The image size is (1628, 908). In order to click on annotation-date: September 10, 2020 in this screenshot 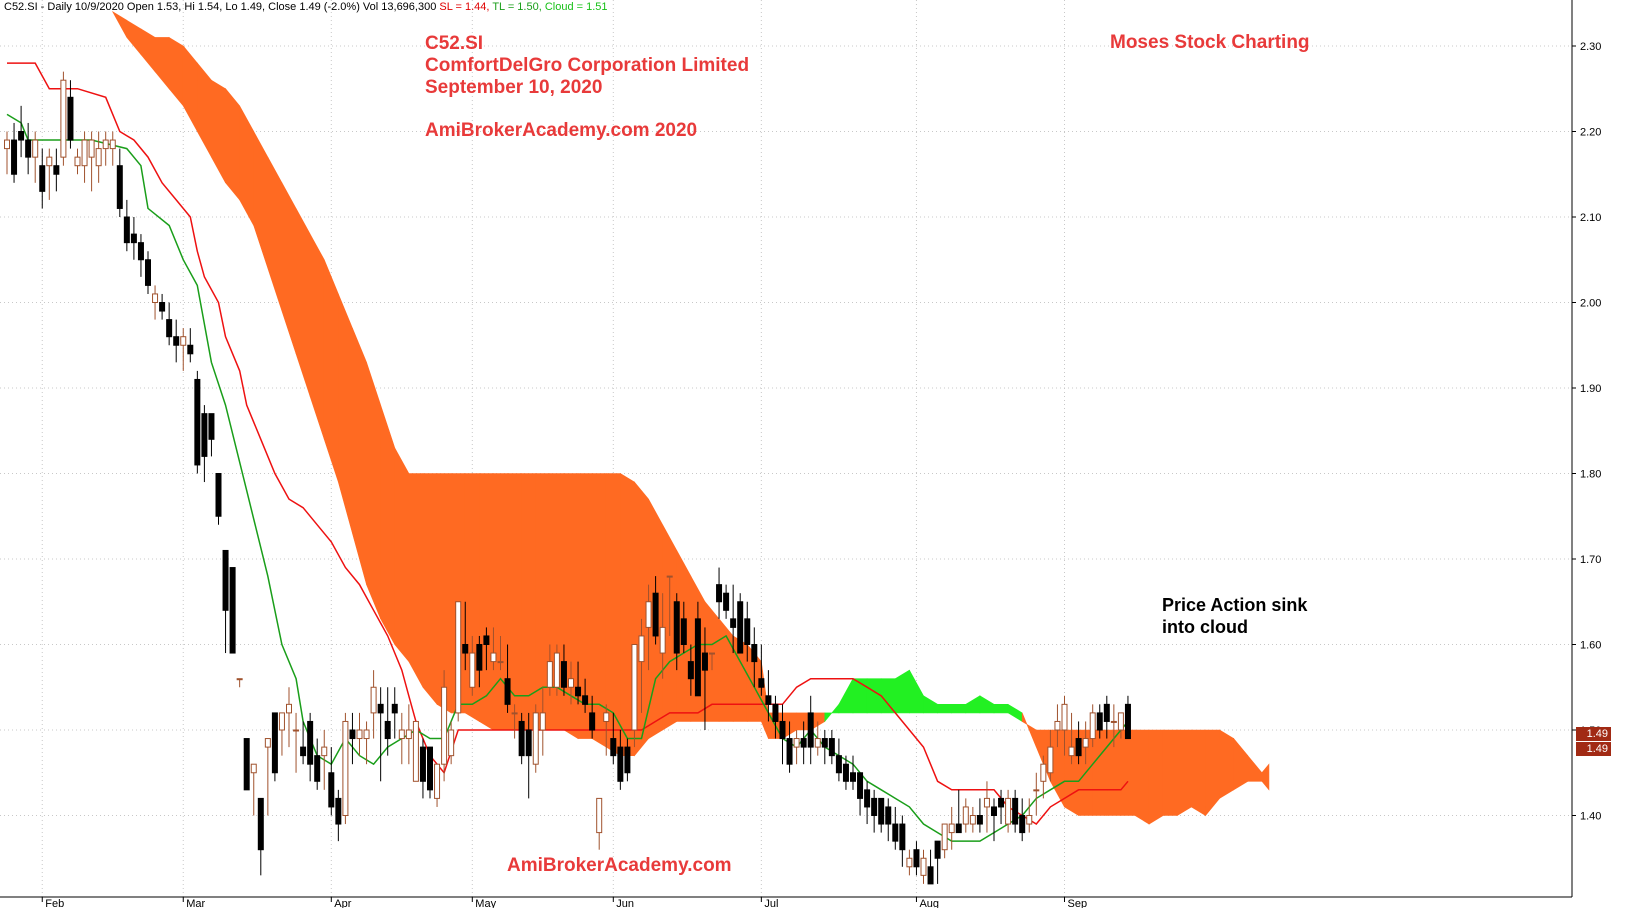, I will do `click(514, 87)`.